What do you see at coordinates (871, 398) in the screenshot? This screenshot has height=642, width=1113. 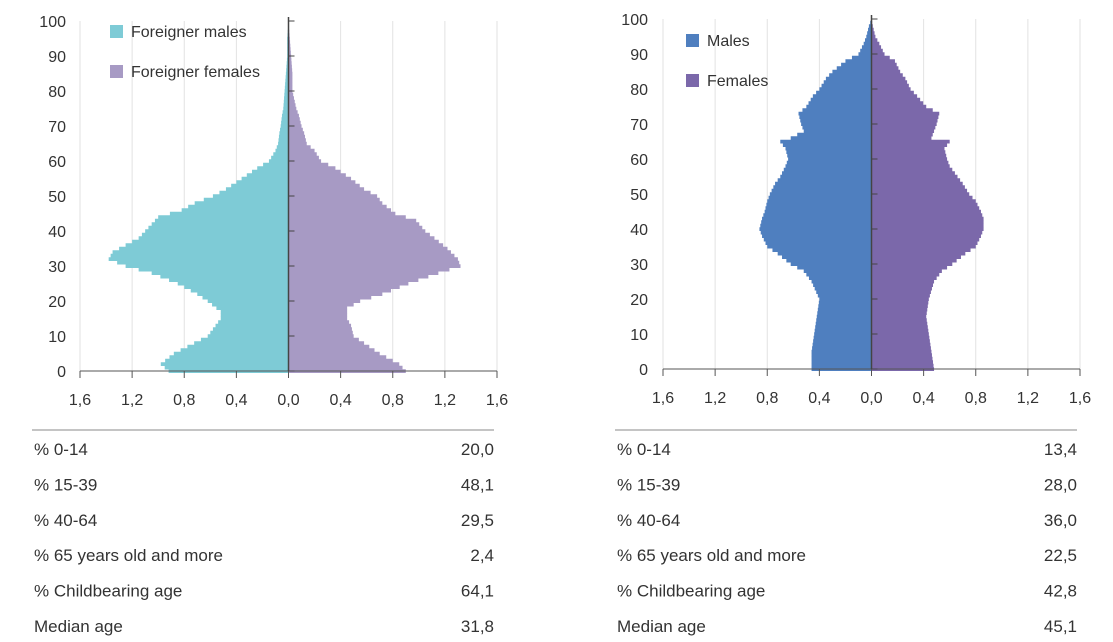 I see `x-tick-label: 0,0` at bounding box center [871, 398].